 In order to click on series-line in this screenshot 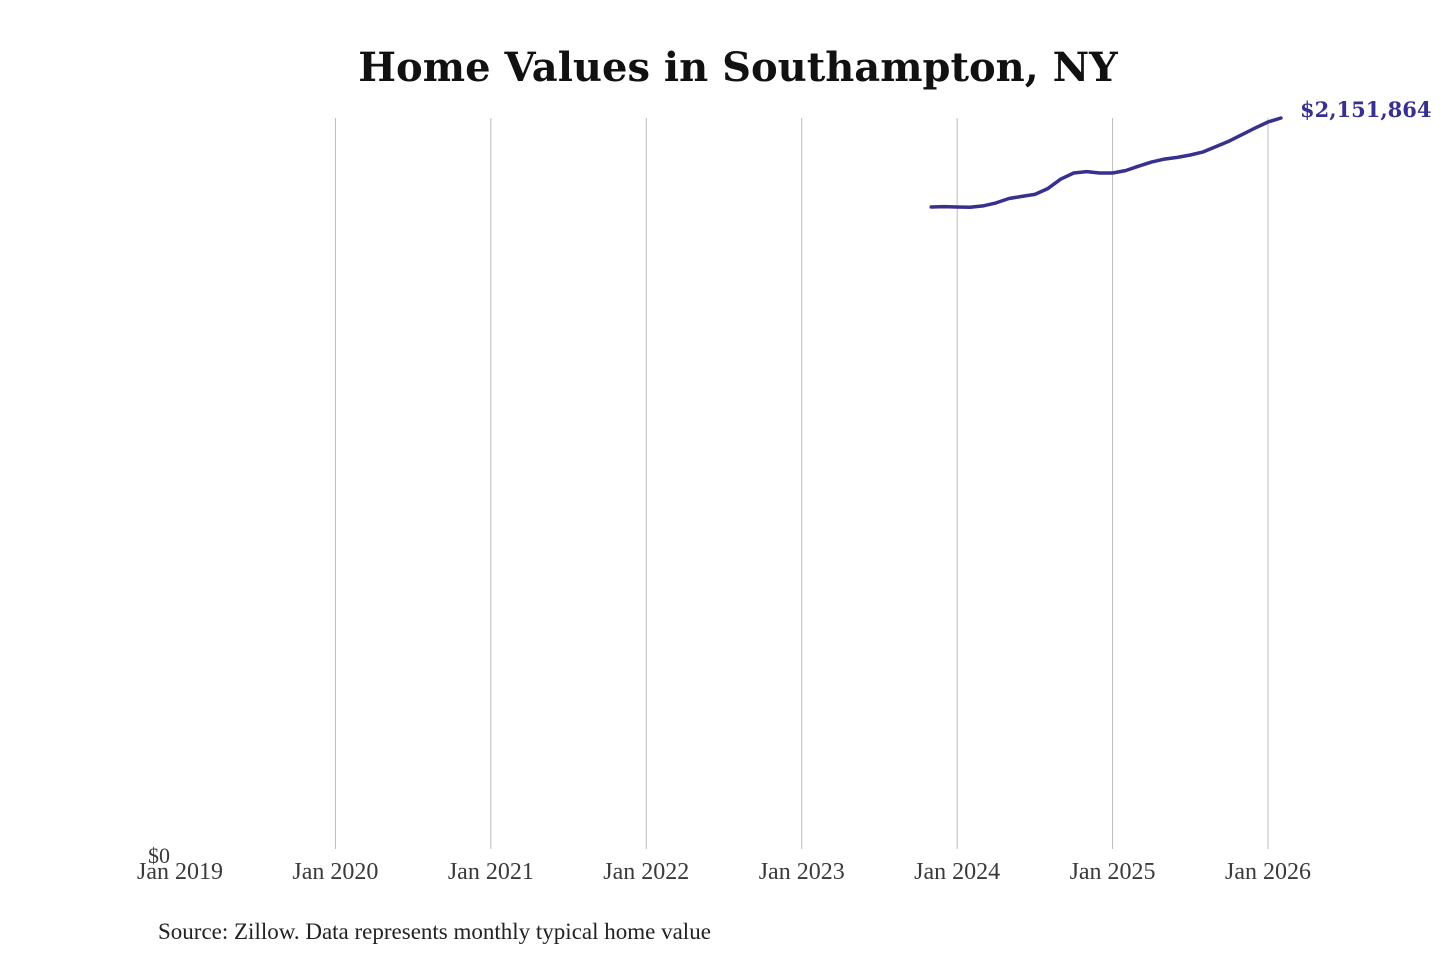, I will do `click(1106, 163)`.